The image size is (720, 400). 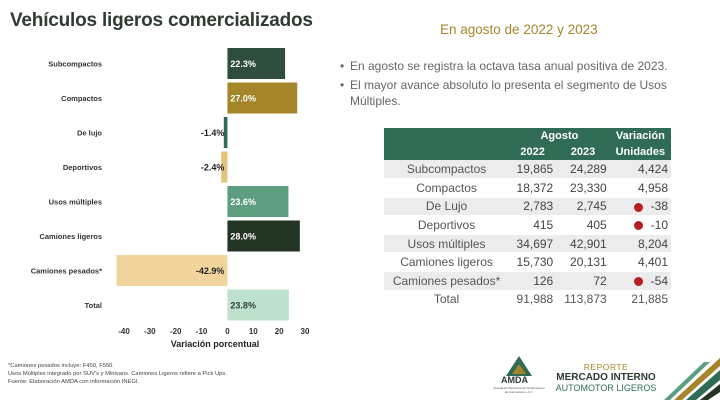 I want to click on report-line-3: AUTOMOTOR LIGEROS, so click(x=606, y=388).